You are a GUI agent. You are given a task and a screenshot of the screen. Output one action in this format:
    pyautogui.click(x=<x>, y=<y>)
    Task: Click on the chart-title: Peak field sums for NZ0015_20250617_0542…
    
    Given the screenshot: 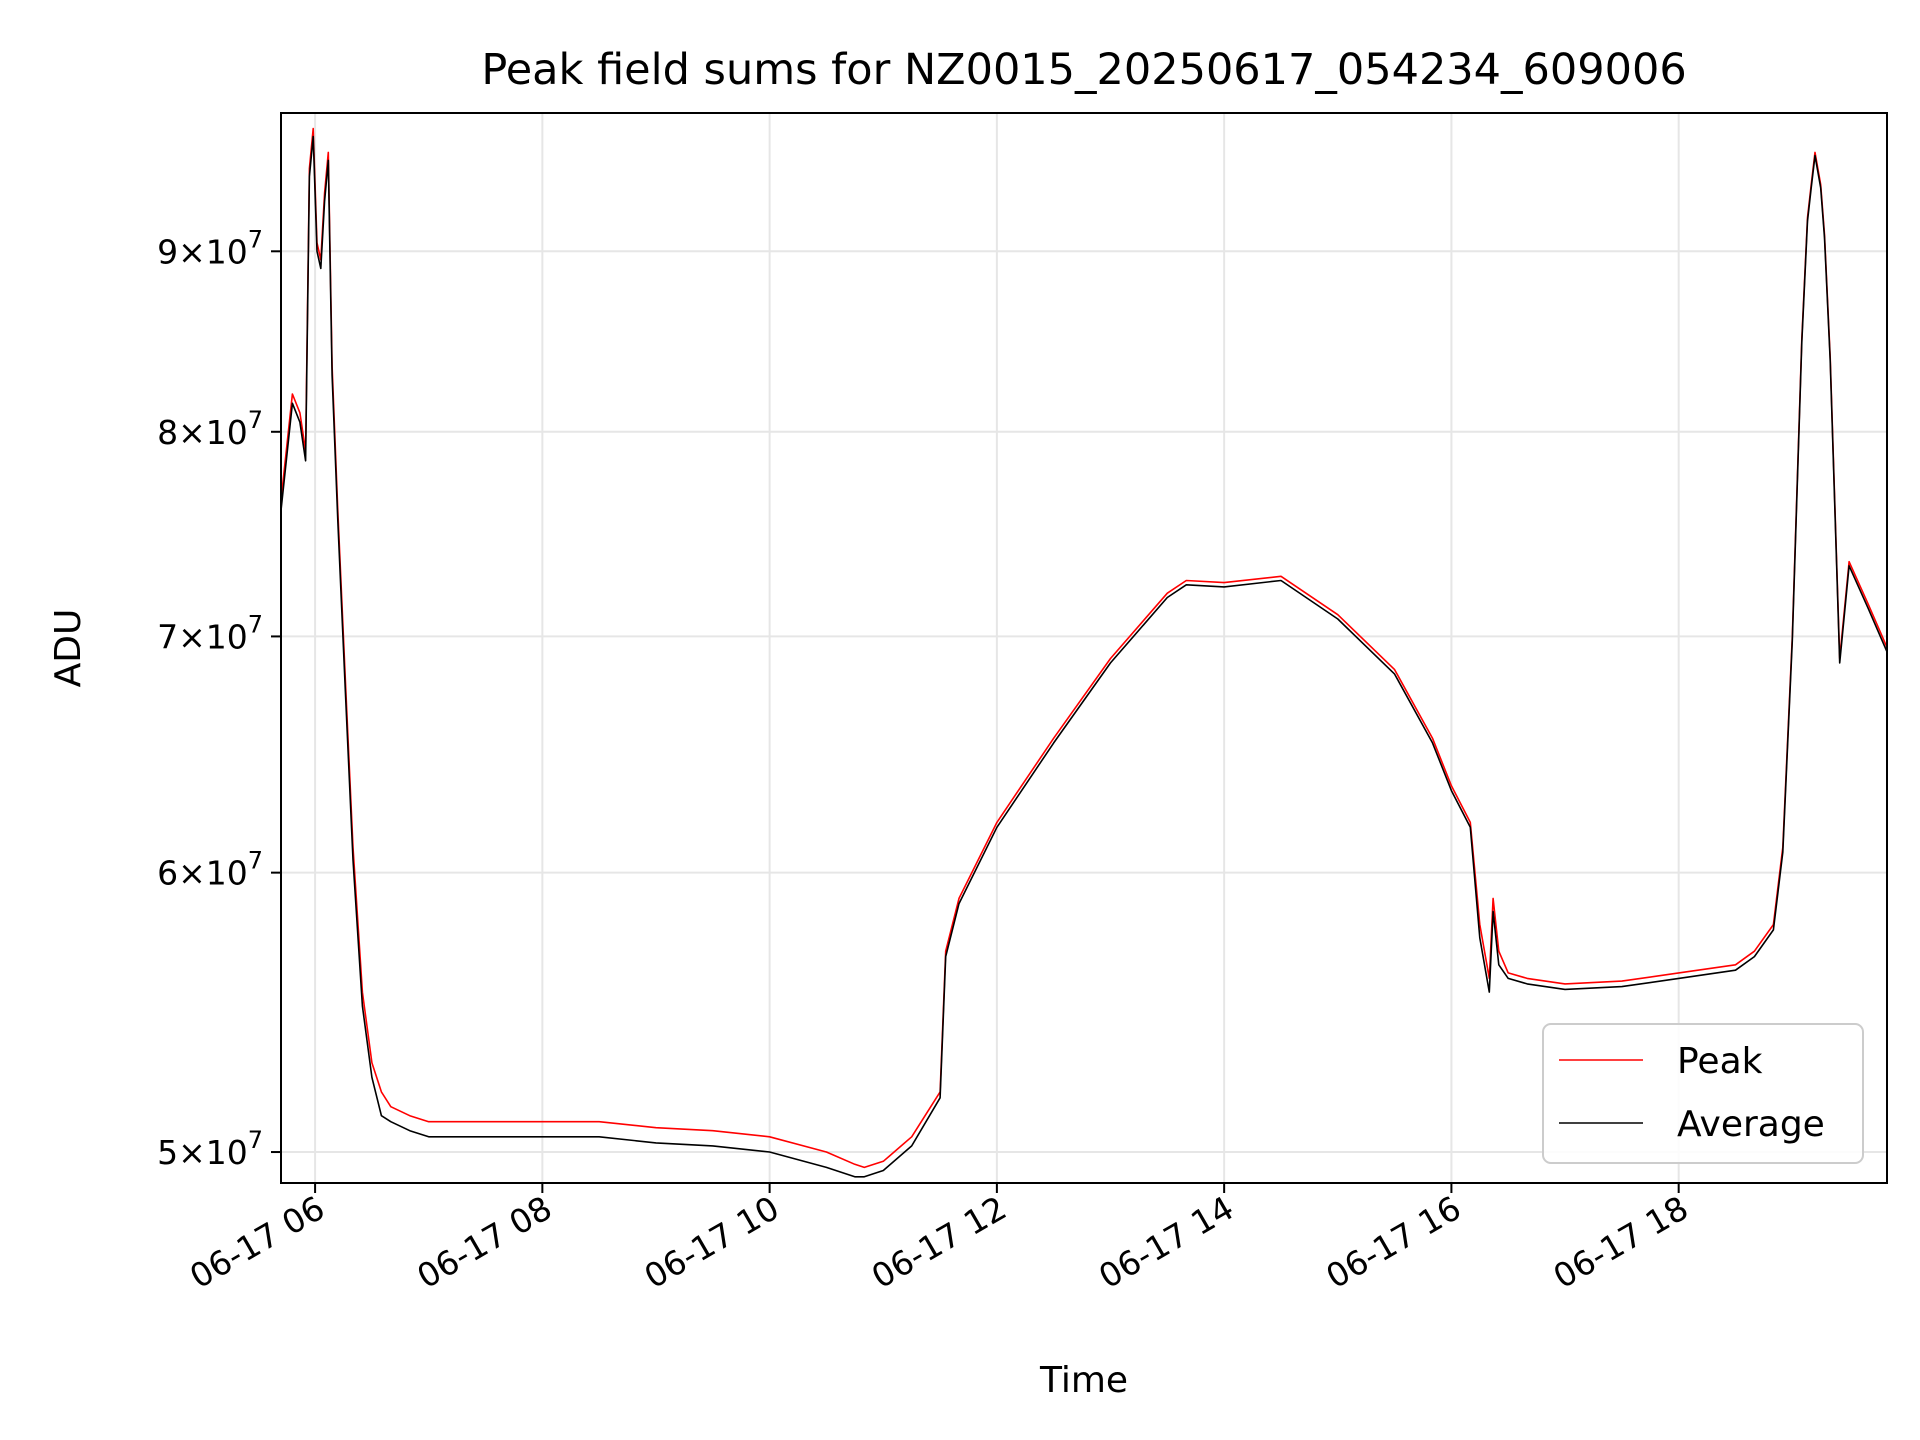 What is the action you would take?
    pyautogui.click(x=1083, y=70)
    